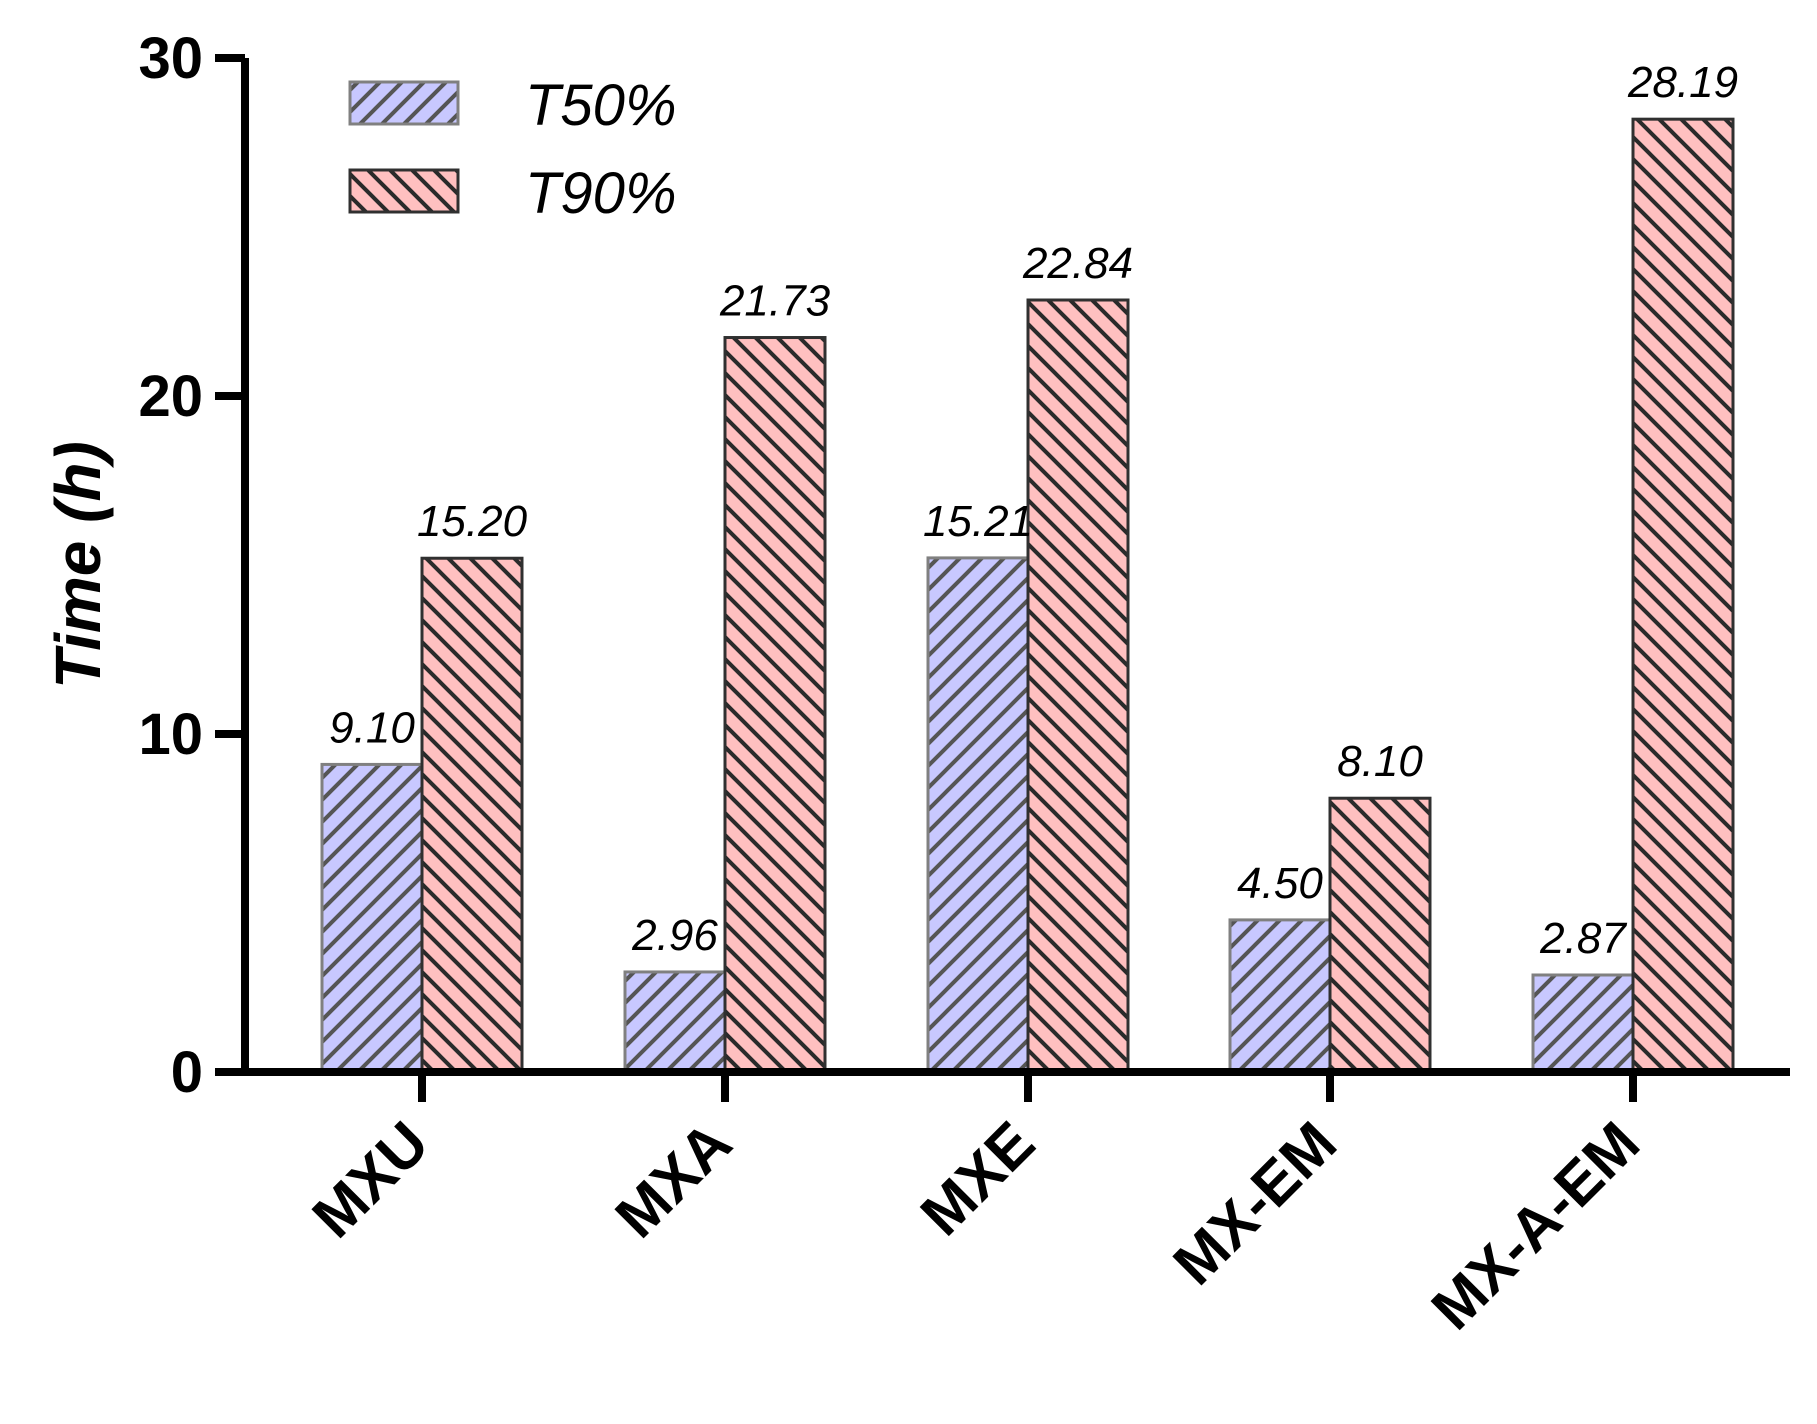 Image resolution: width=1817 pixels, height=1424 pixels. What do you see at coordinates (978, 521) in the screenshot?
I see `data-label-t50-mxe: 15.21` at bounding box center [978, 521].